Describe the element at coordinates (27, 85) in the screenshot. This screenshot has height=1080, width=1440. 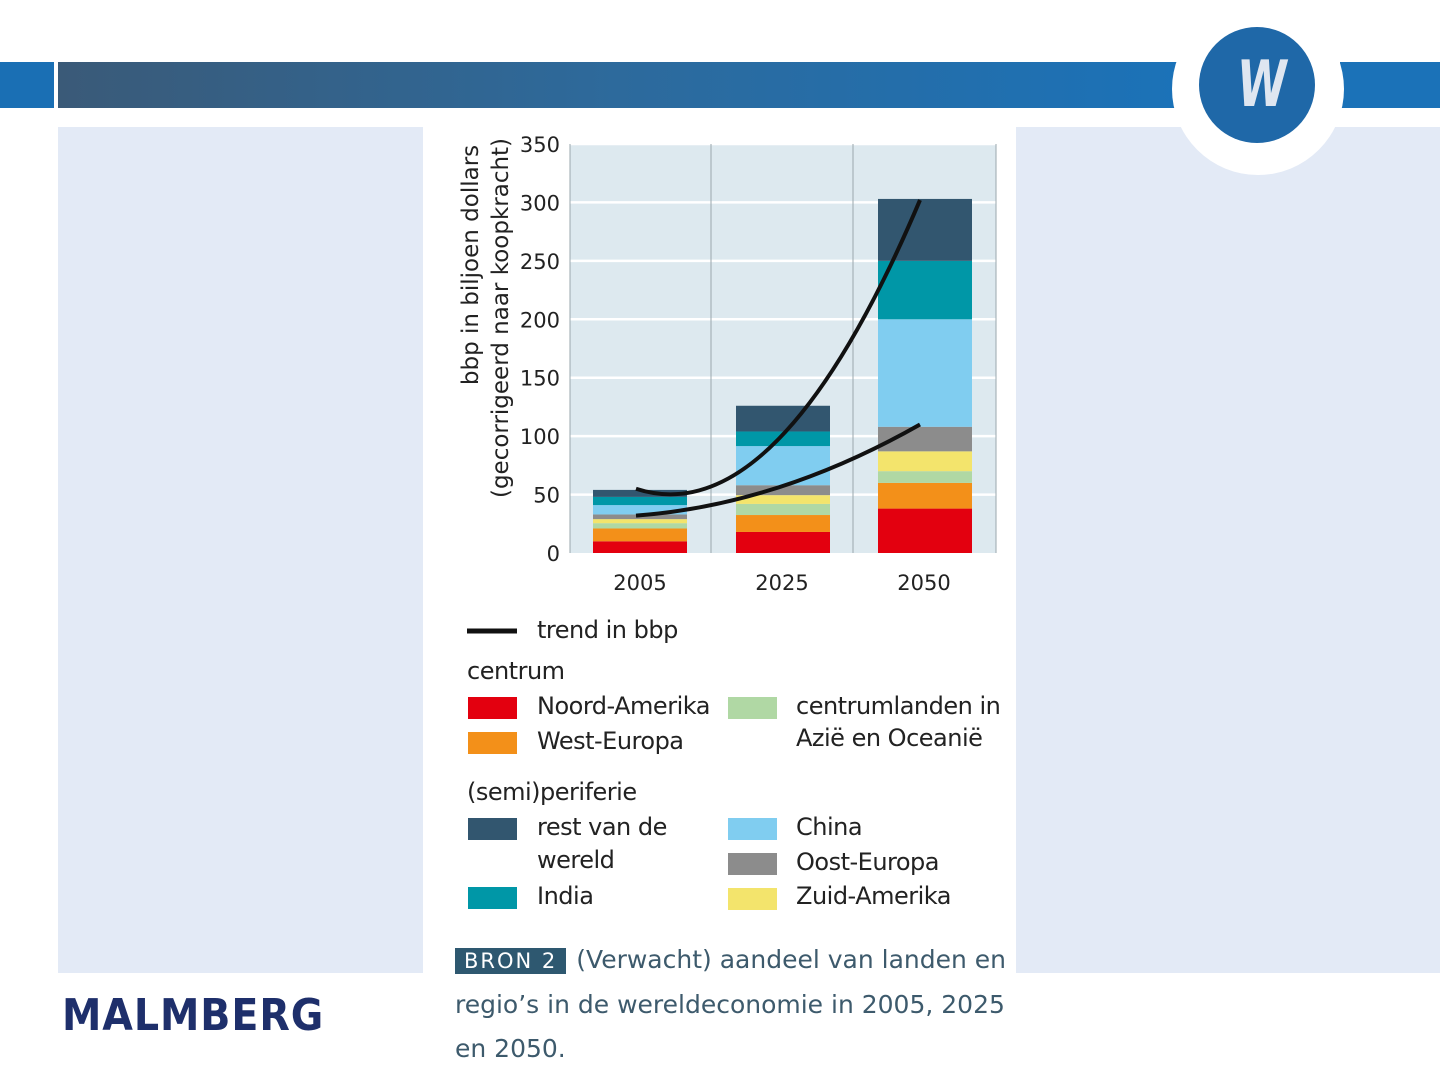
I see `header-square` at that location.